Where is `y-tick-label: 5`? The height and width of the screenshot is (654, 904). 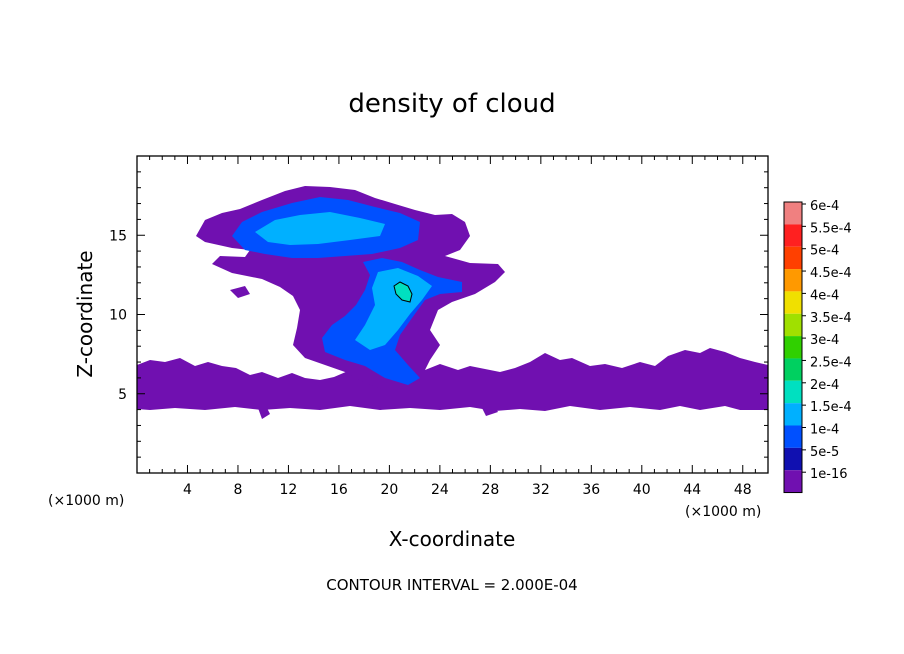 y-tick-label: 5 is located at coordinates (122, 395).